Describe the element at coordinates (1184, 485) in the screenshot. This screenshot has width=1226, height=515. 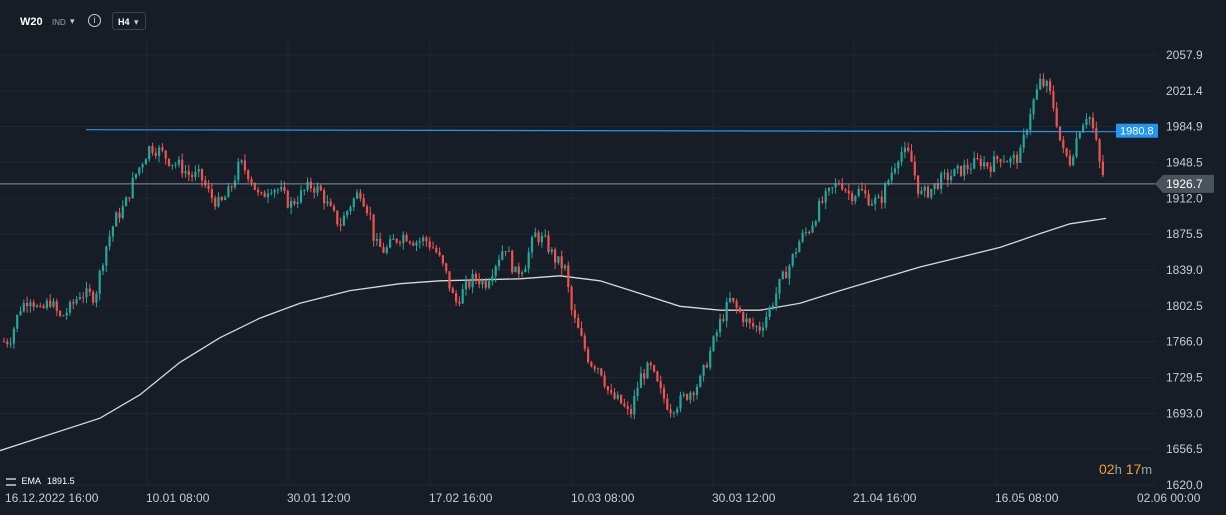
I see `y-tick-label: 1620.0` at that location.